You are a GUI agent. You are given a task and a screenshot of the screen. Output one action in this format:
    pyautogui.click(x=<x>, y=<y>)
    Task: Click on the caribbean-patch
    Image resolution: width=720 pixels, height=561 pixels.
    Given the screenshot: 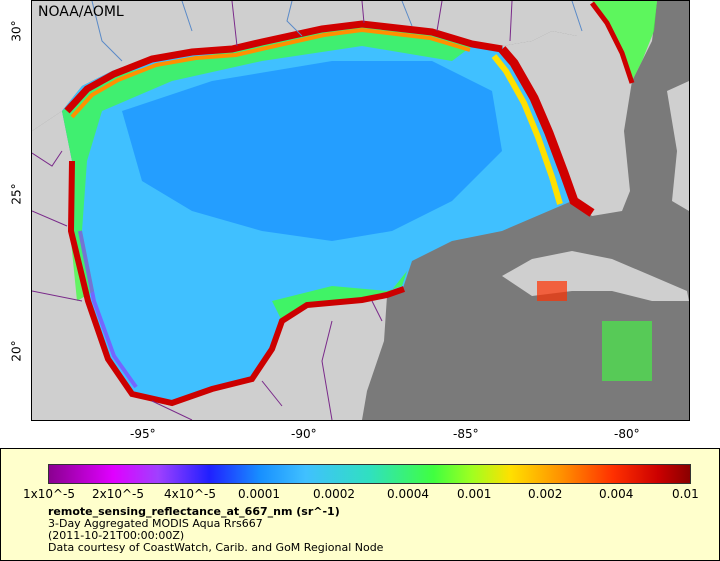 What is the action you would take?
    pyautogui.click(x=627, y=351)
    